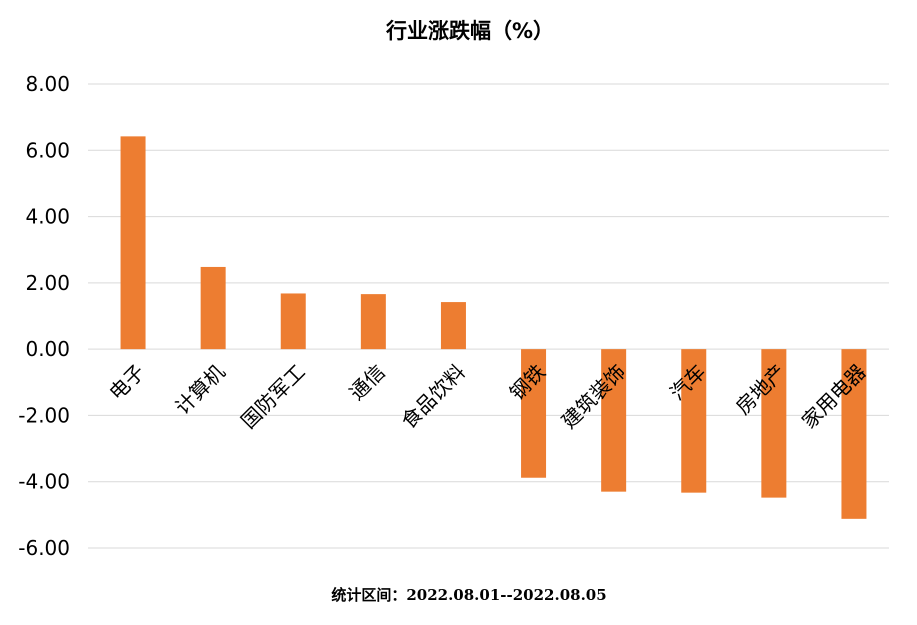 The width and height of the screenshot is (917, 625). Describe the element at coordinates (199, 389) in the screenshot. I see `x-tick-label: 计算机` at that location.